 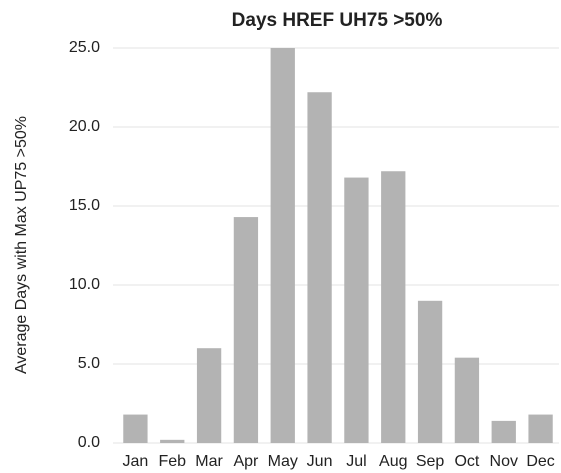 I want to click on x-tick-label: Jun, so click(x=320, y=461).